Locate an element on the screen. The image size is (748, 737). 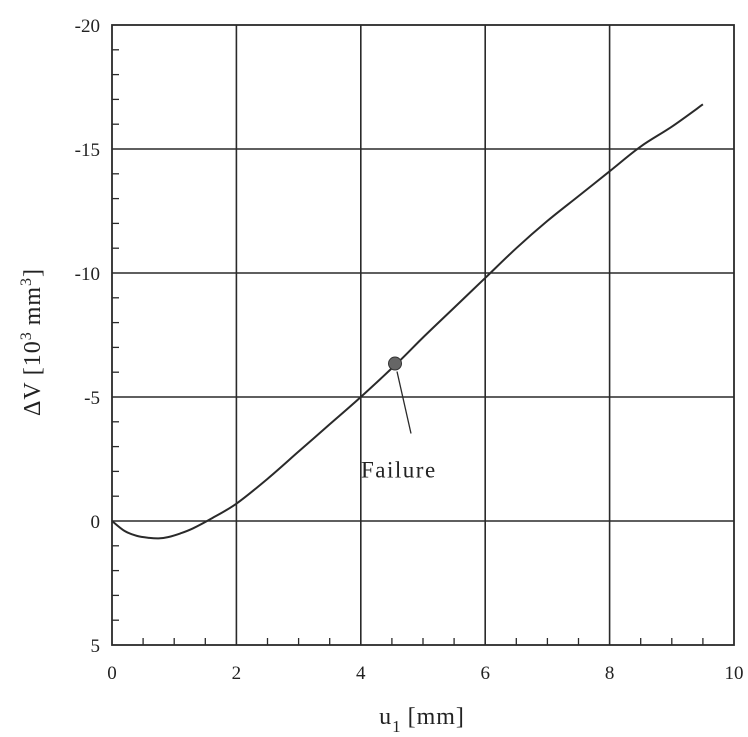
x-axis-label-subscript: 1 is located at coordinates (397, 726).